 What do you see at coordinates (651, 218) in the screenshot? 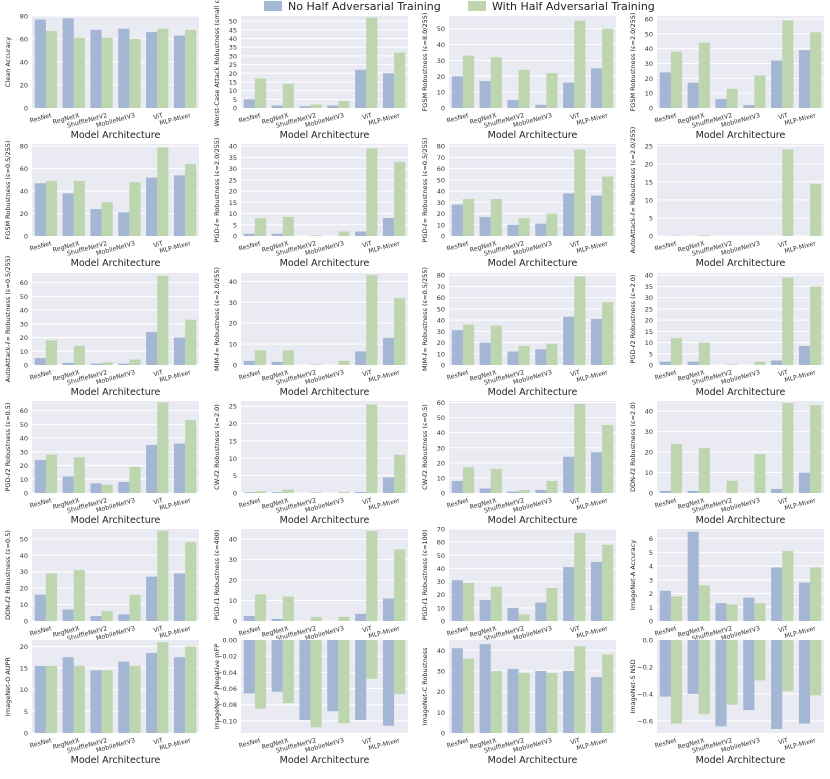
I see `y-tick-label: 5` at bounding box center [651, 218].